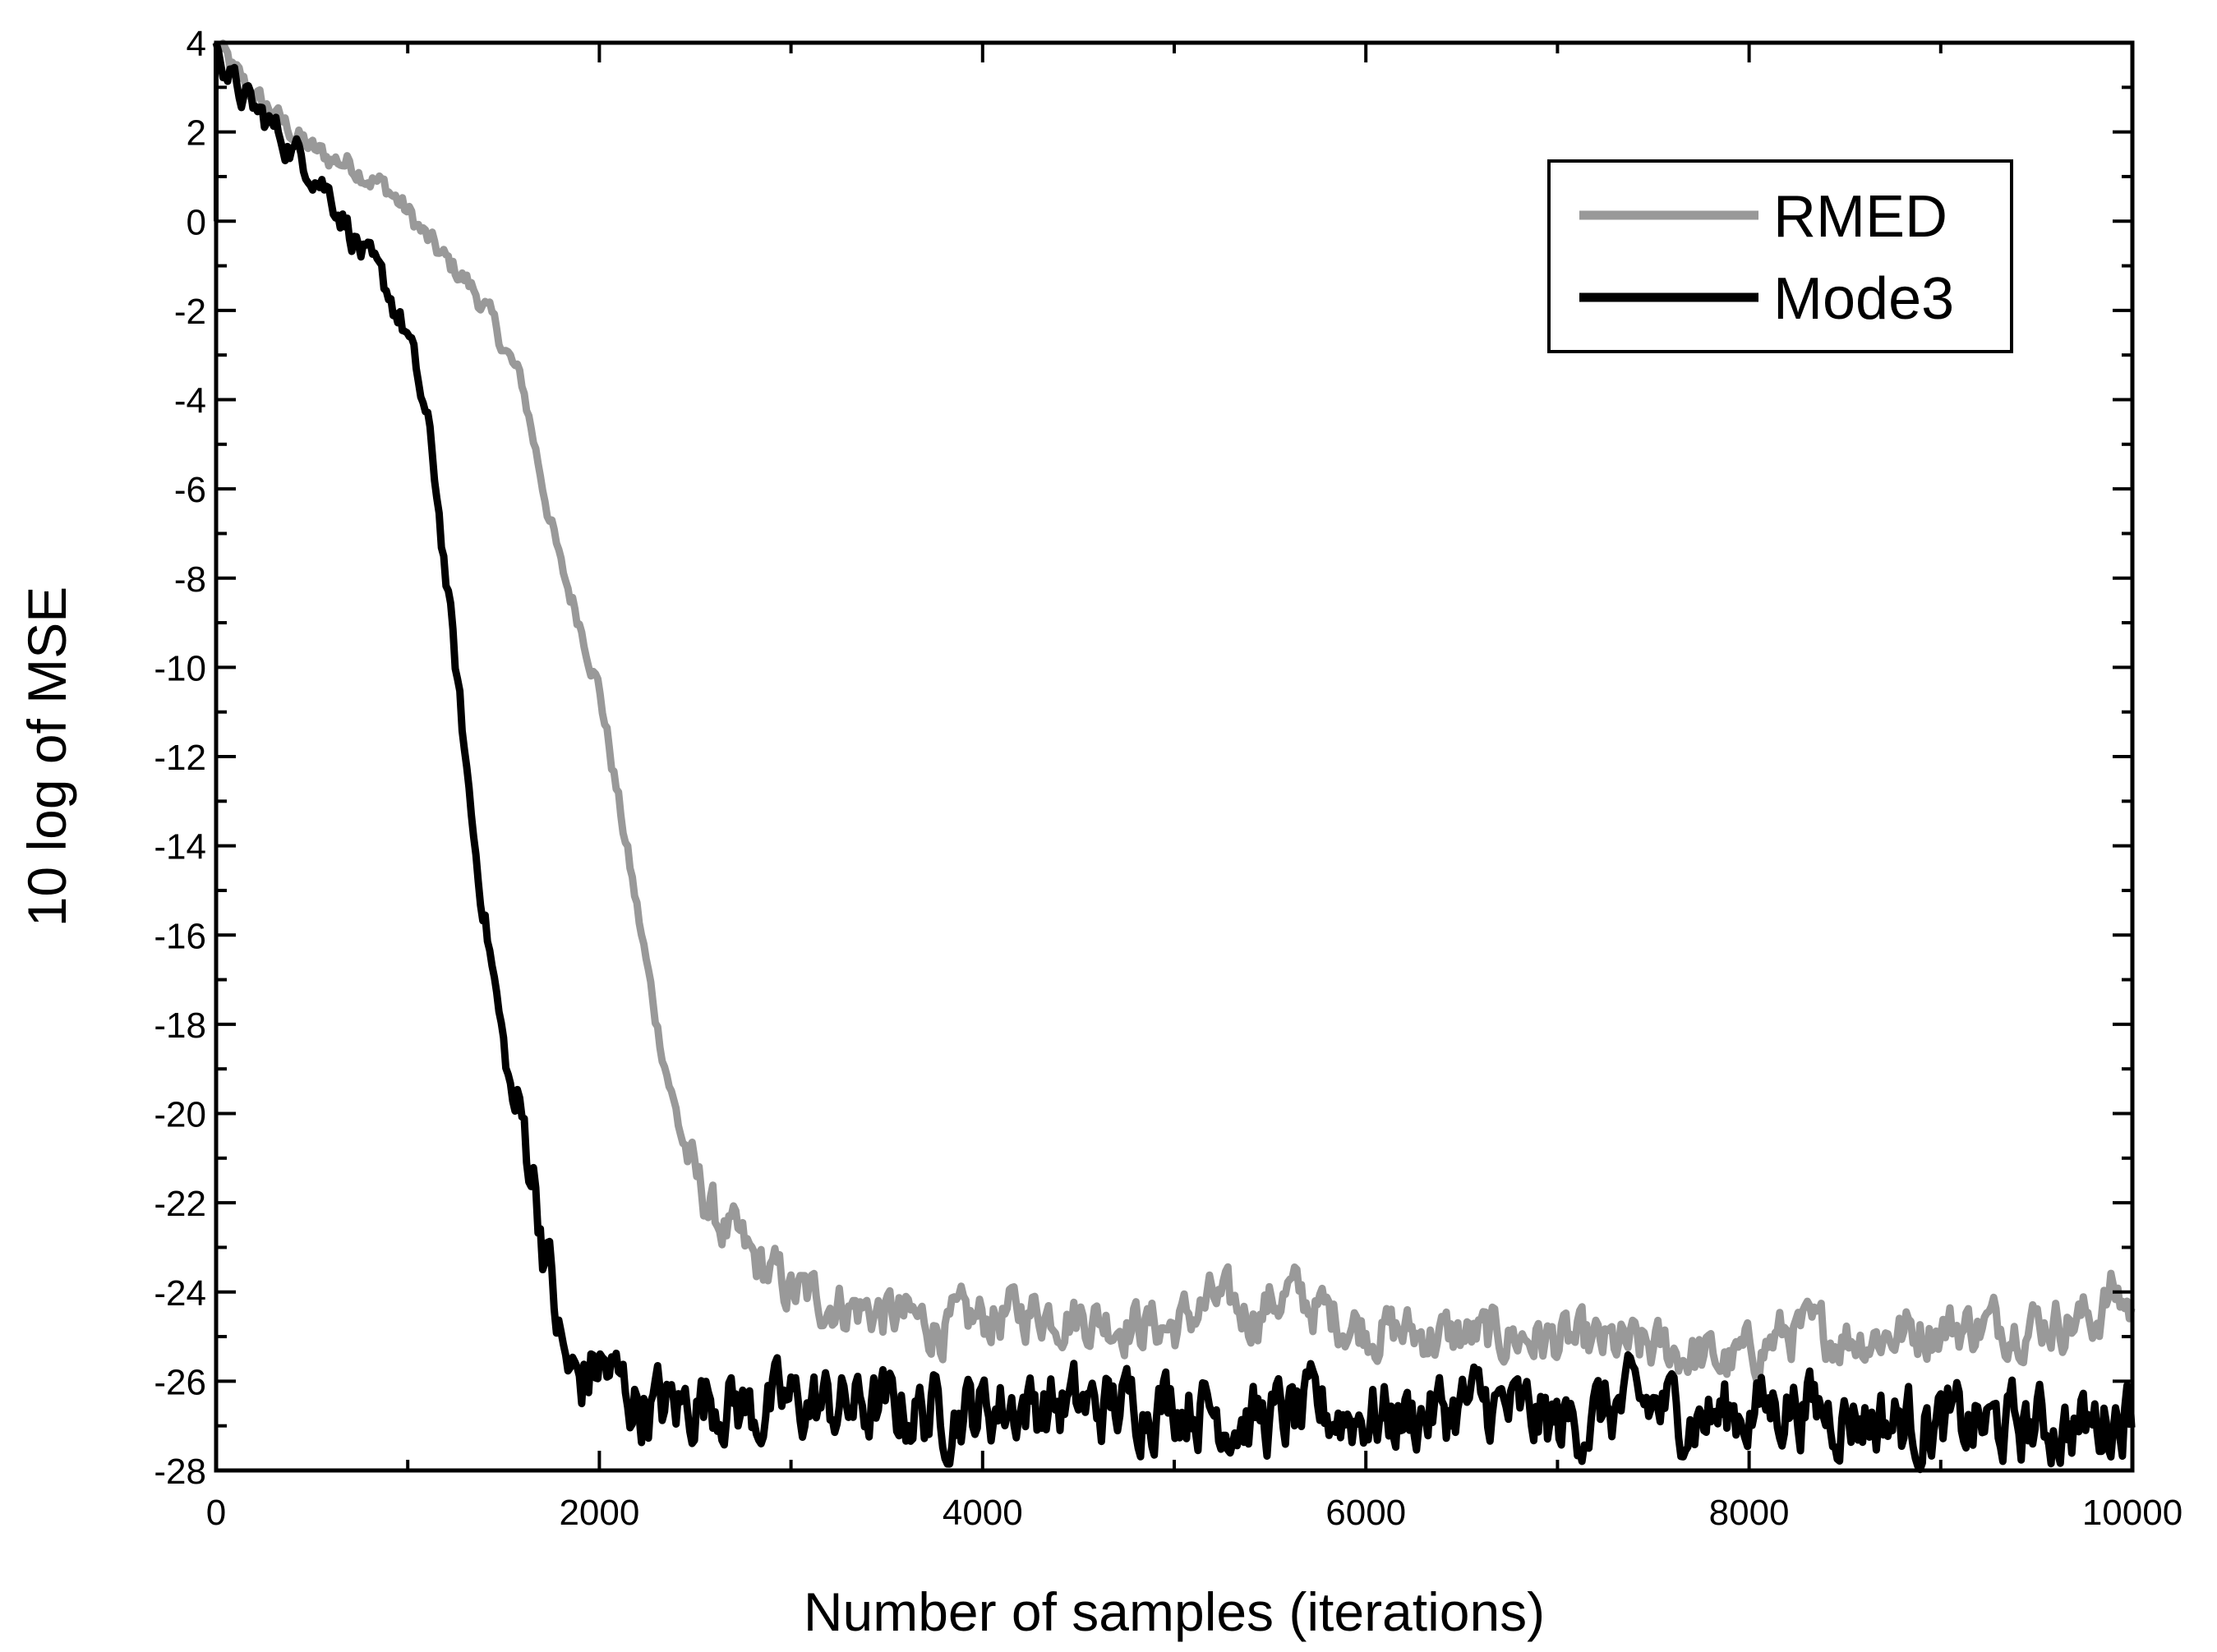 This screenshot has width=2217, height=1652. I want to click on legend-label-rmed: RMED, so click(1860, 217).